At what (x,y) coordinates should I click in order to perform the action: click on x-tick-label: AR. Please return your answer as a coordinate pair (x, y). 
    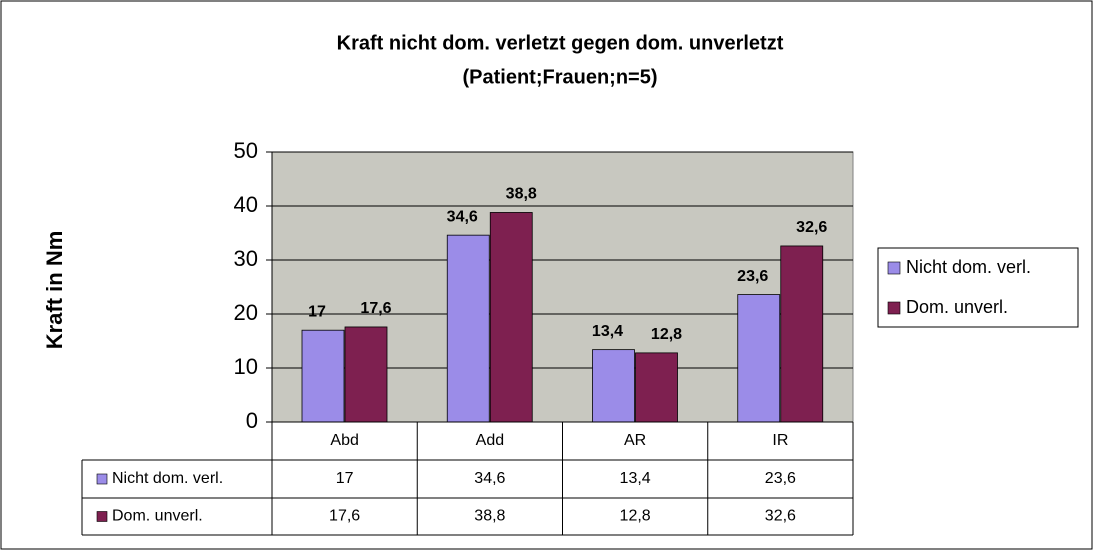
    Looking at the image, I should click on (635, 440).